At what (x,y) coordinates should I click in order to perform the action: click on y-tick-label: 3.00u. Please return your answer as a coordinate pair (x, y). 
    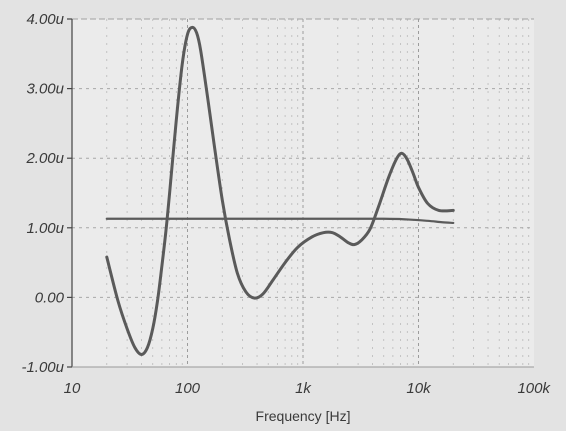
    Looking at the image, I should click on (45, 89).